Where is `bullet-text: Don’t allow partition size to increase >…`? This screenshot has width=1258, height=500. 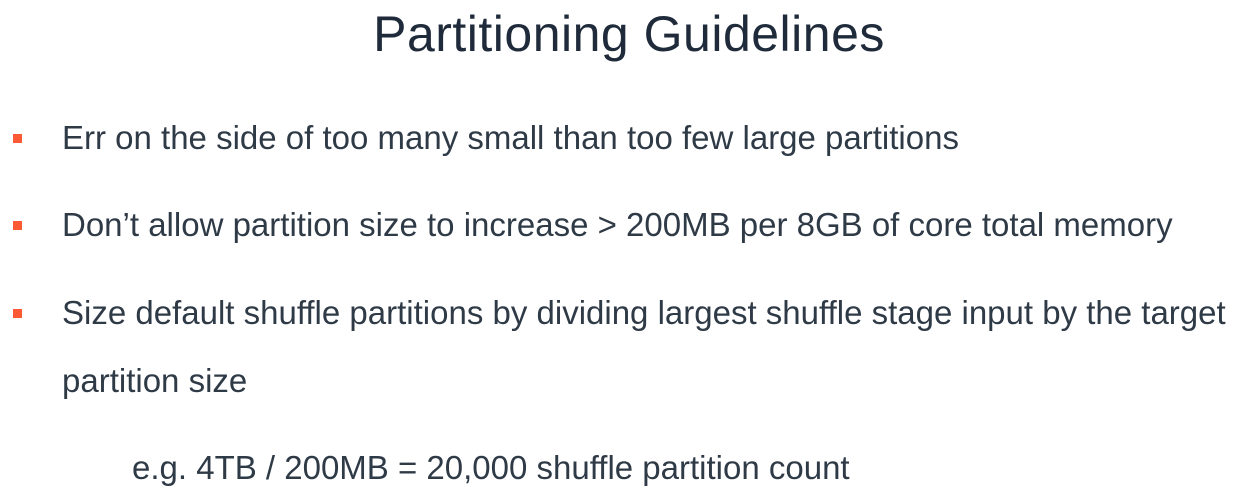
bullet-text: Don’t allow partition size to increase >… is located at coordinates (617, 224).